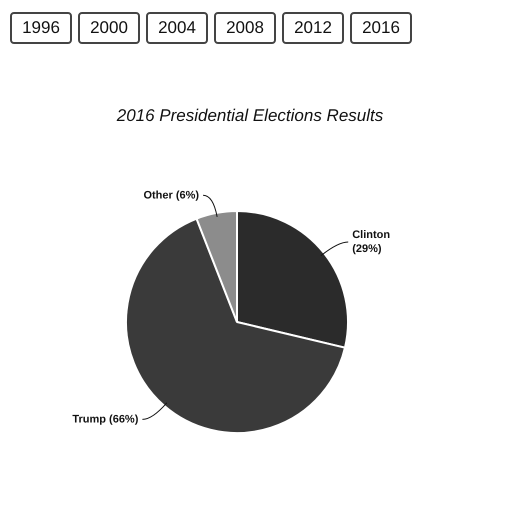  I want to click on text: 2012, so click(313, 28).